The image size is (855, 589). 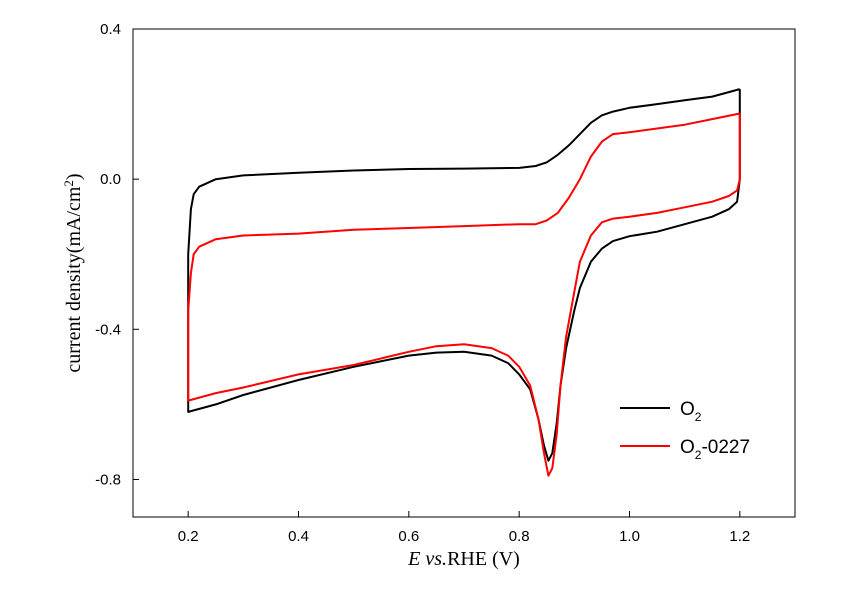 I want to click on x-tick-label: 1.0, so click(x=629, y=536).